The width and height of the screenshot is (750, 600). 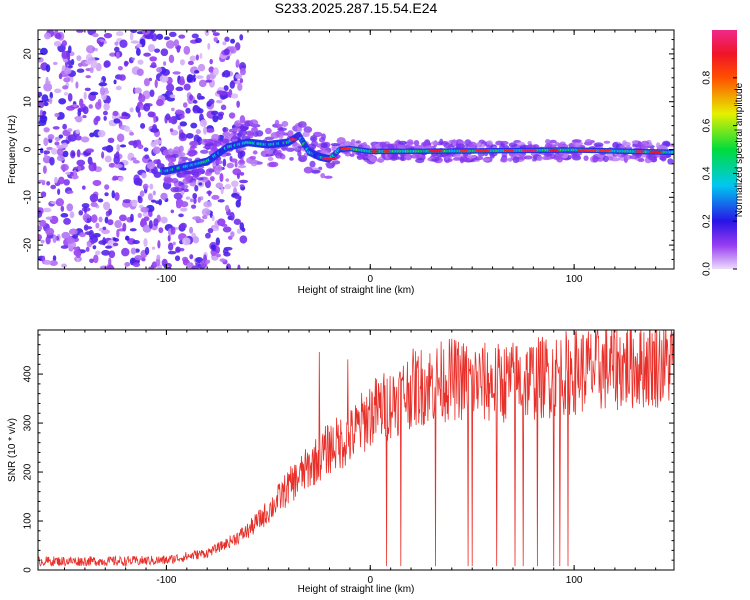 What do you see at coordinates (356, 8) in the screenshot?
I see `figure-title: S233.2025.287.15.54.E24` at bounding box center [356, 8].